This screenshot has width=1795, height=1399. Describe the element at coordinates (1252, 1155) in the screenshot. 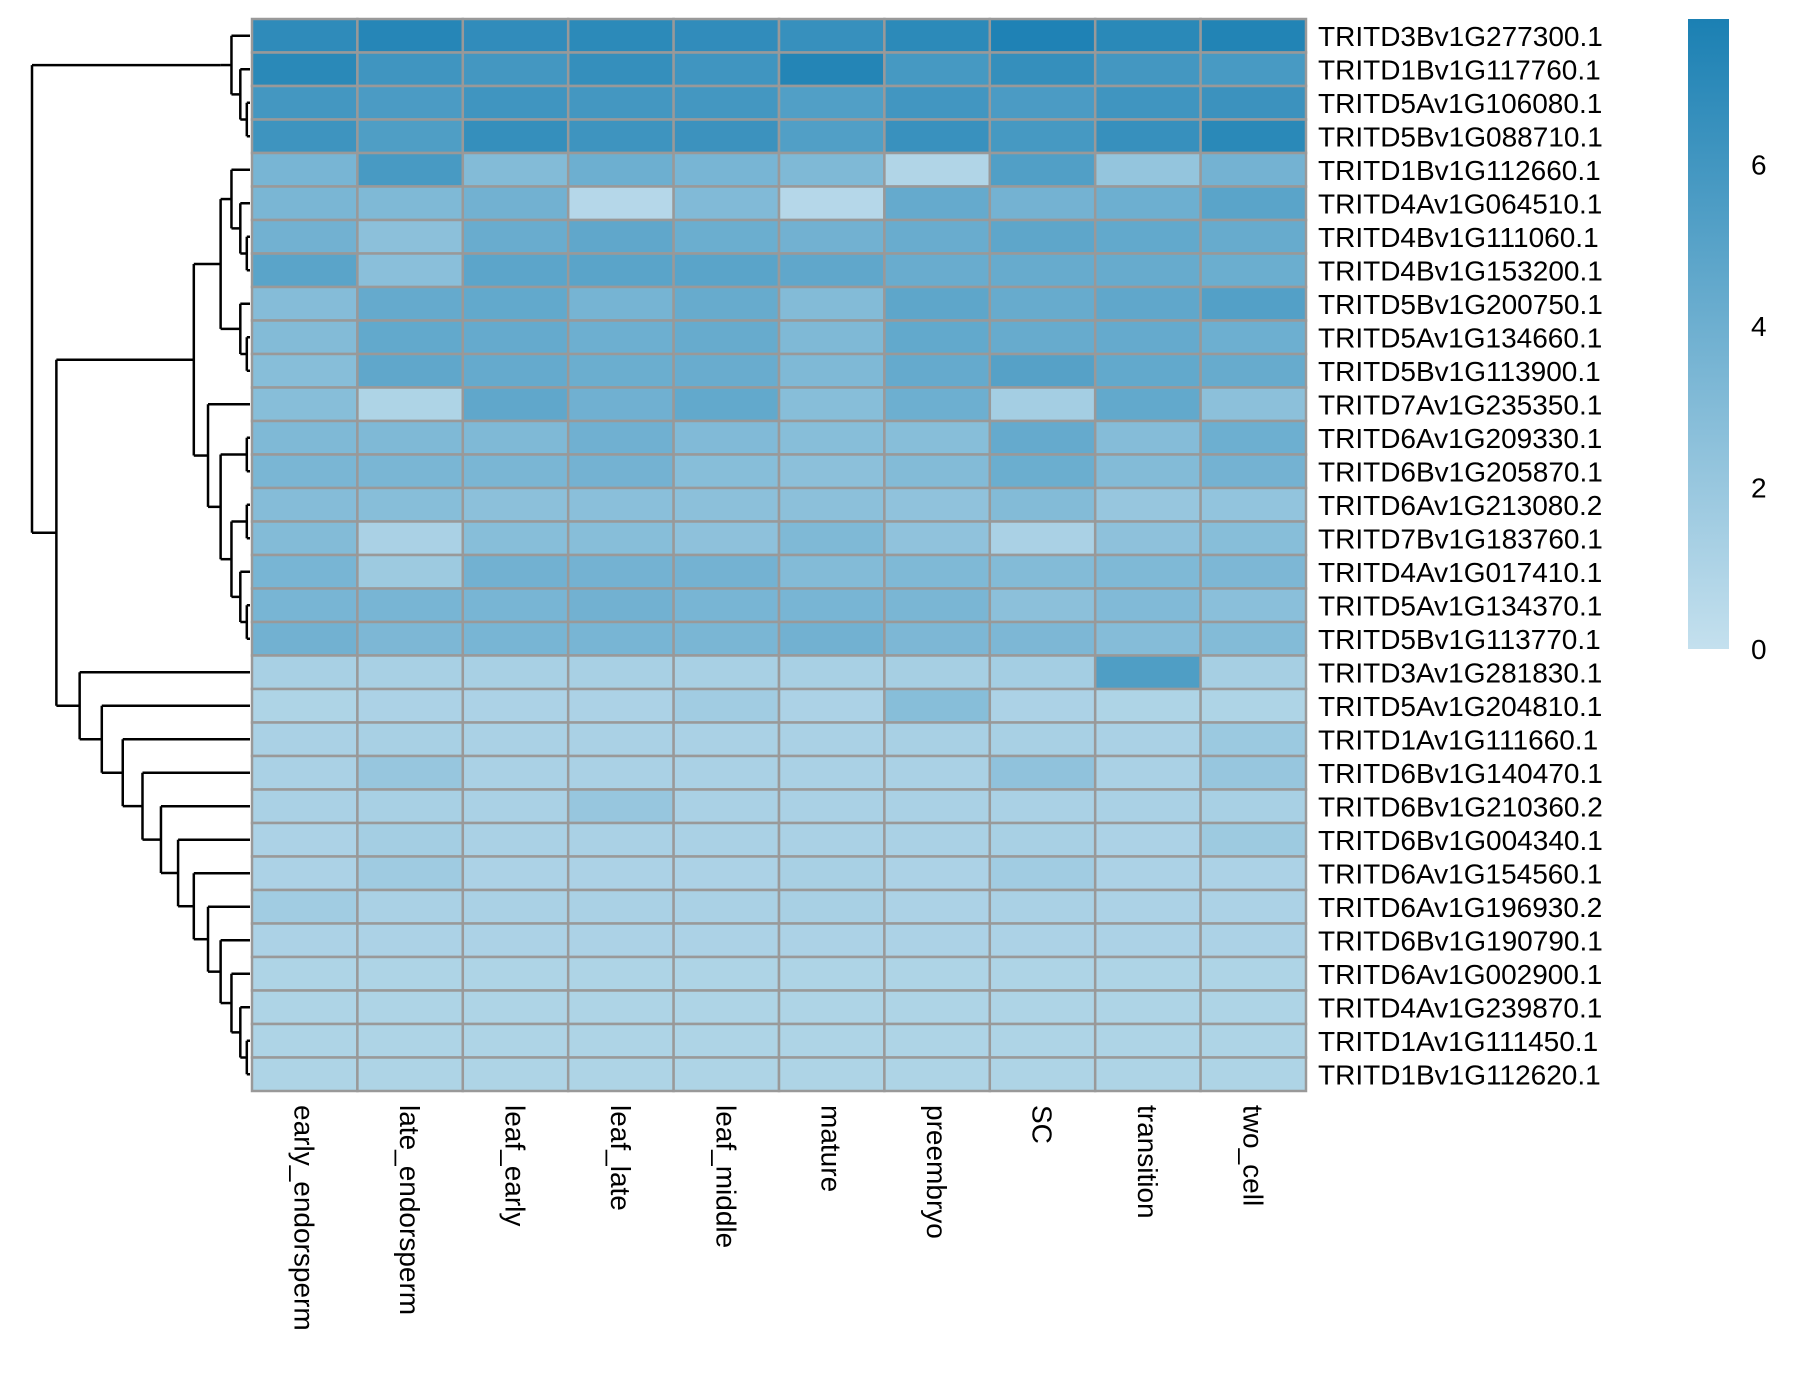

I see `column-label: two_cell` at that location.